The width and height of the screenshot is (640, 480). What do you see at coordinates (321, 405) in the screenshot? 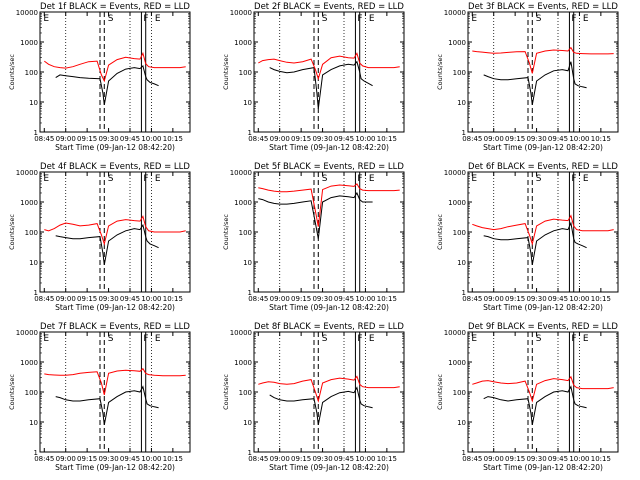
I see `events-series-line` at bounding box center [321, 405].